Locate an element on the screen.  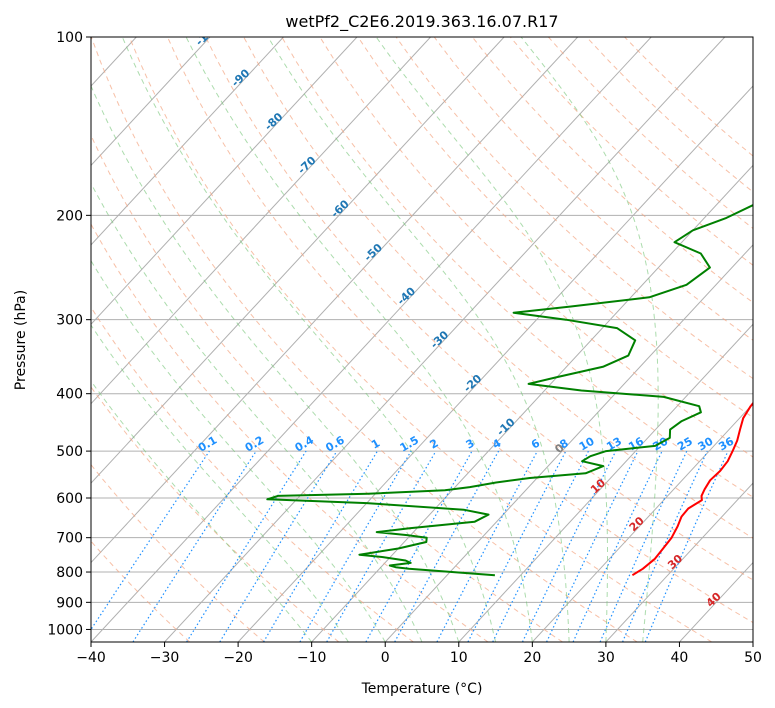
y-axis-label: Pressure (hPa) is located at coordinates (21, 340).